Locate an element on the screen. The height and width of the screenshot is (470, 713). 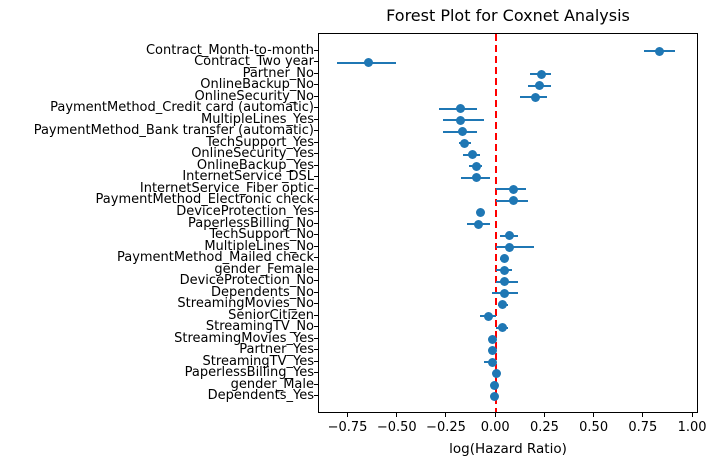
y-axis-tick-label: OnlineSecurity_No is located at coordinates (254, 96).